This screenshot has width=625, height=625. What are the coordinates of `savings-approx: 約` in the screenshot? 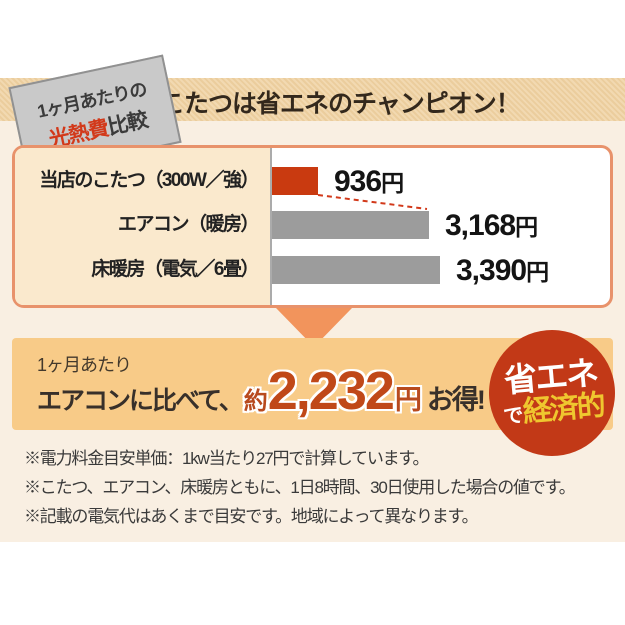 It's located at (255, 401).